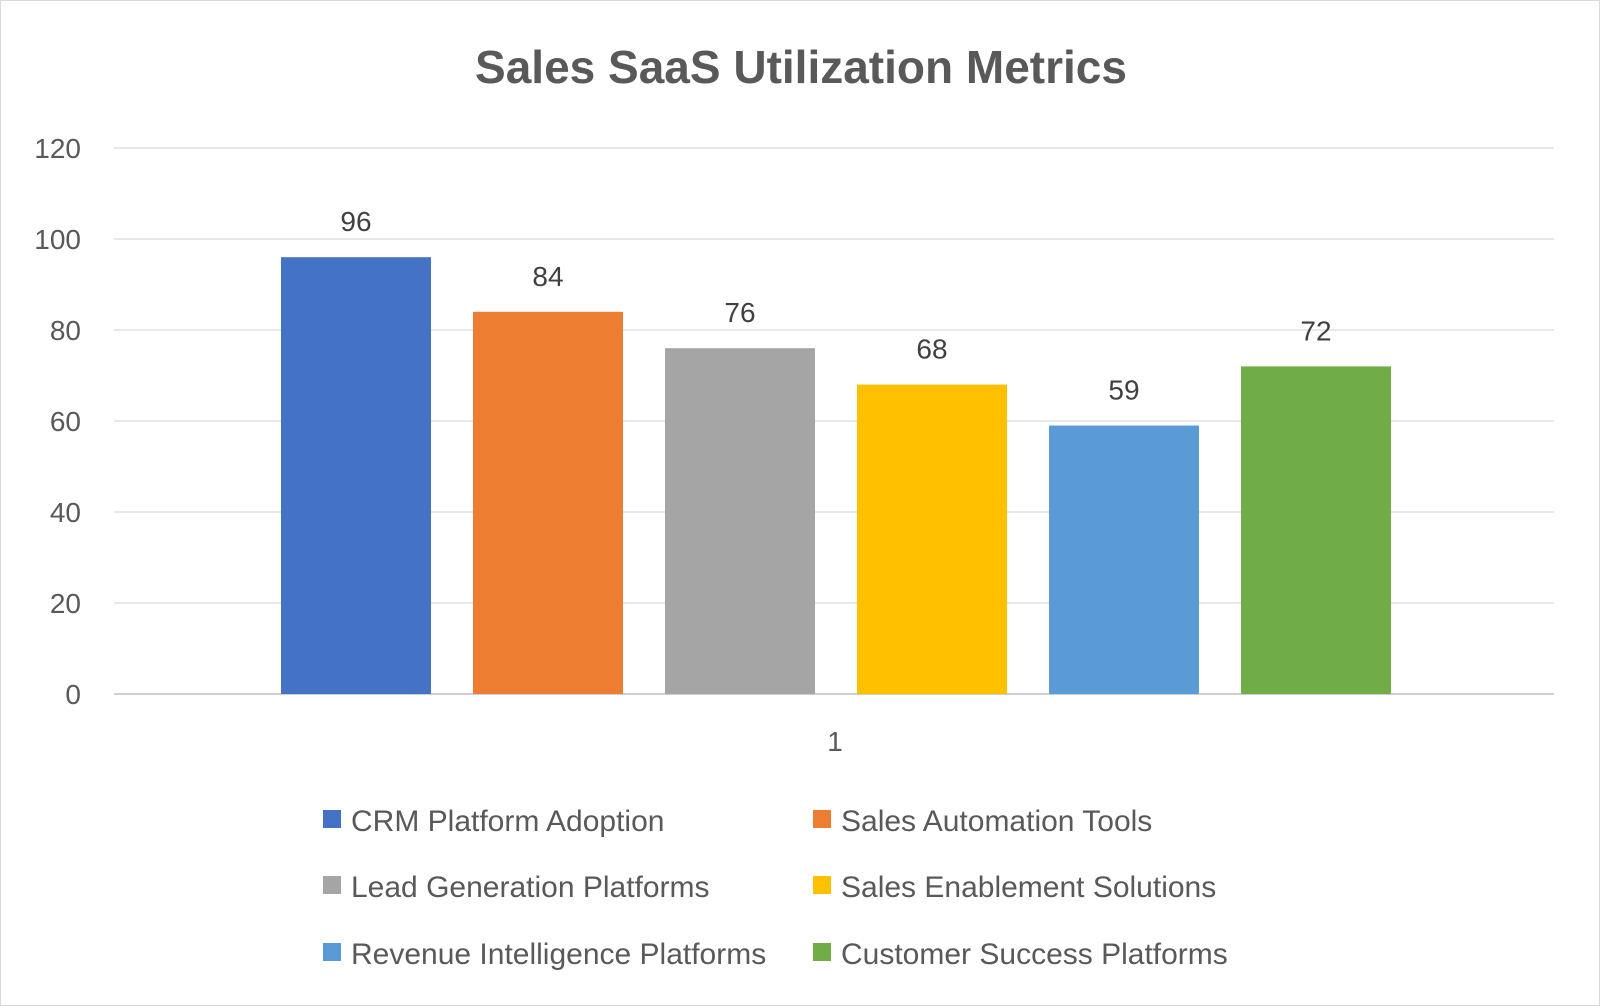 Image resolution: width=1600 pixels, height=1006 pixels. I want to click on data-label: 76, so click(739, 312).